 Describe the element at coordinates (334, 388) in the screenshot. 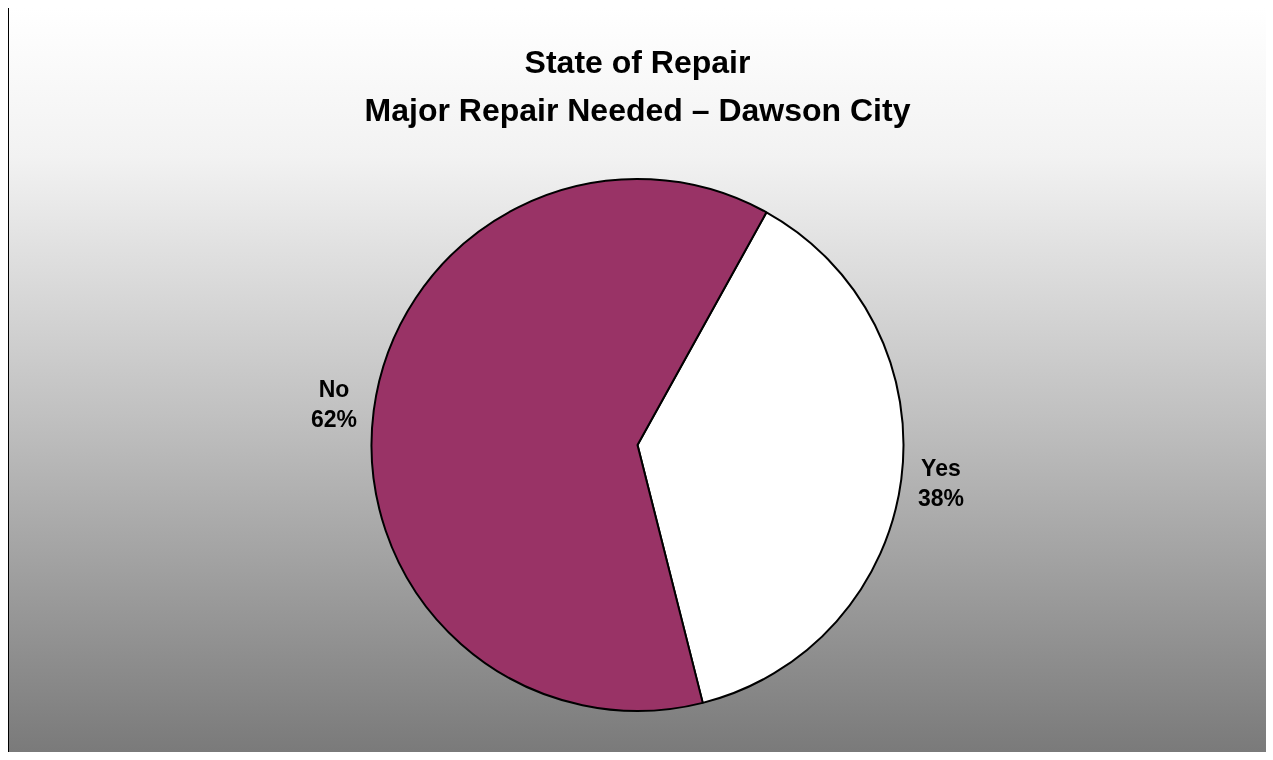

I see `slice-label: No` at that location.